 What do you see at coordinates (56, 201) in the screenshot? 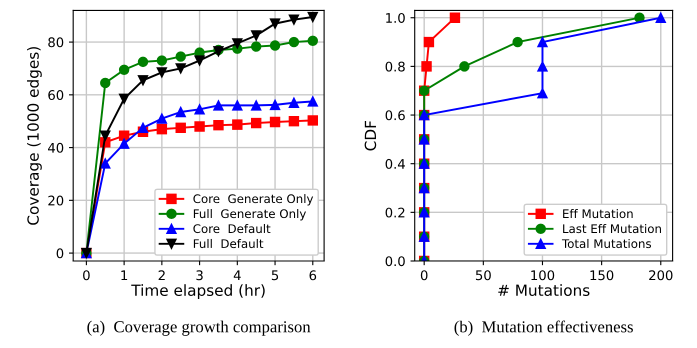
I see `y-tick-label: 20` at bounding box center [56, 201].